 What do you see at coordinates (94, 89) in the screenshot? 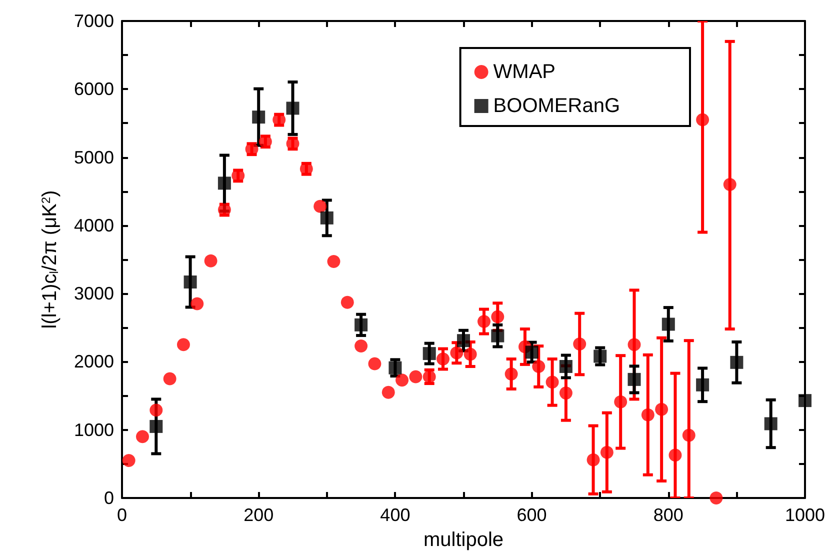
I see `y-tick-label: 6000` at bounding box center [94, 89].